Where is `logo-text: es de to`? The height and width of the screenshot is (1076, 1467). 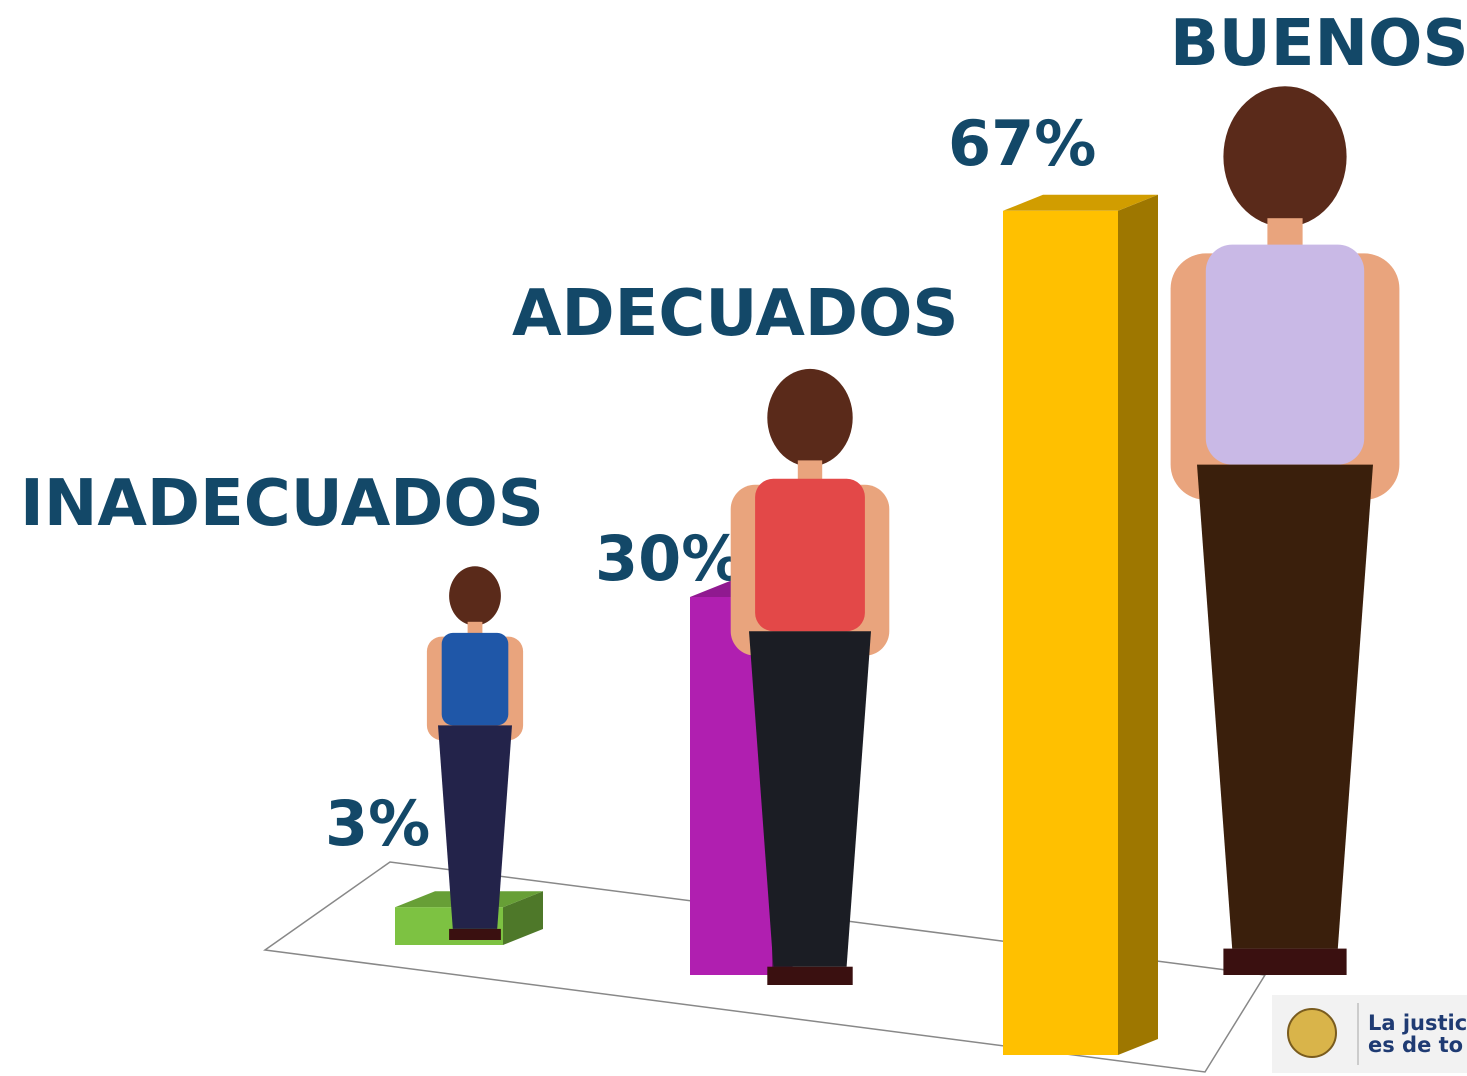
logo-text: es de to is located at coordinates (1415, 1045).